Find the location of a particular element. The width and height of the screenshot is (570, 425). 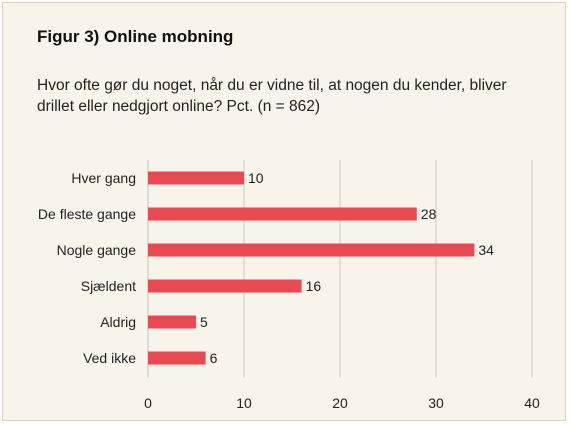

value-label: 28 is located at coordinates (429, 214).